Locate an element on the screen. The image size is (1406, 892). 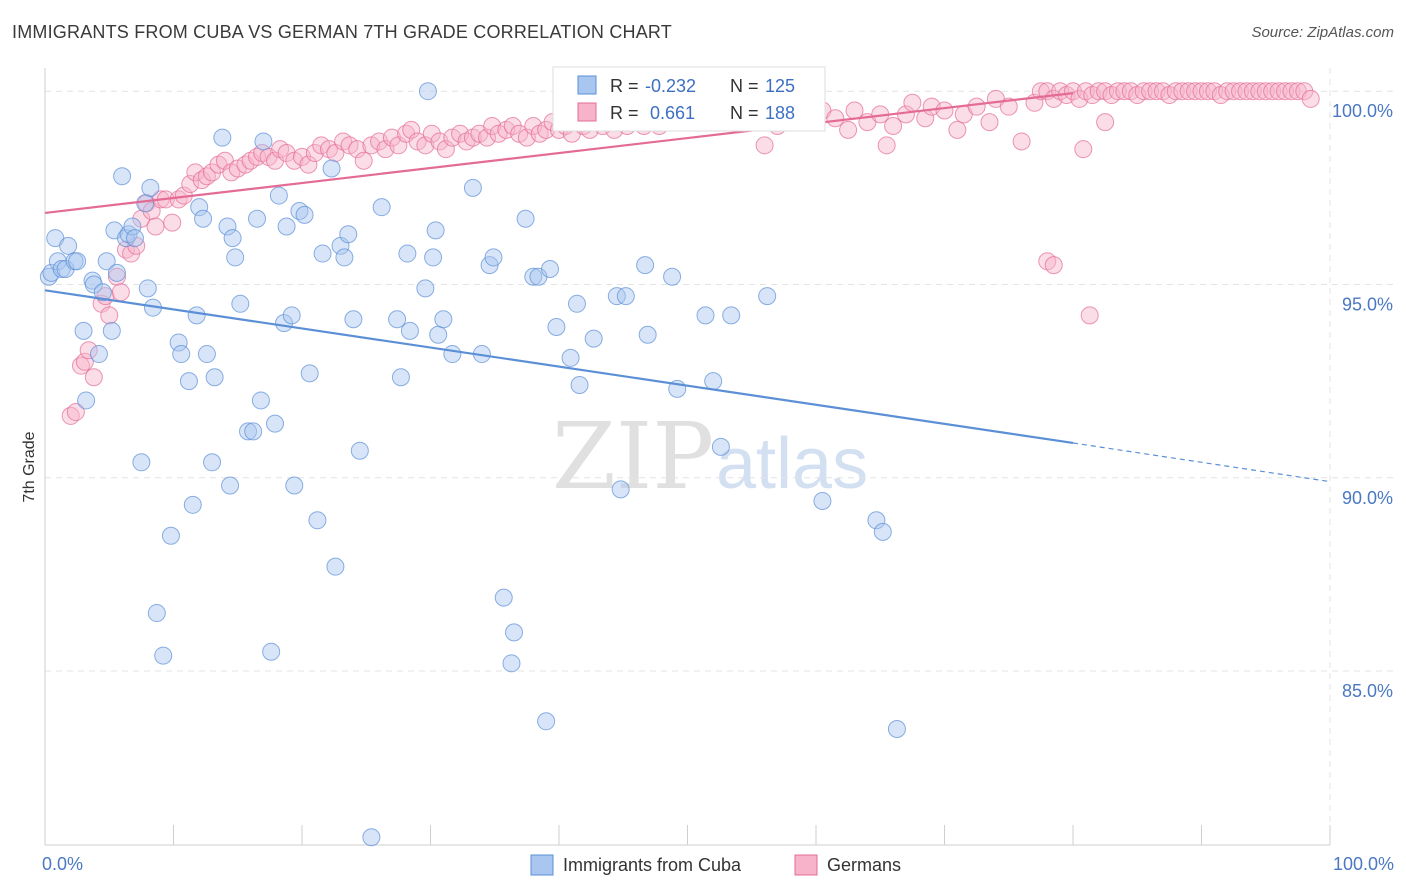
legend-n-value-germans: 188 is located at coordinates (780, 113).